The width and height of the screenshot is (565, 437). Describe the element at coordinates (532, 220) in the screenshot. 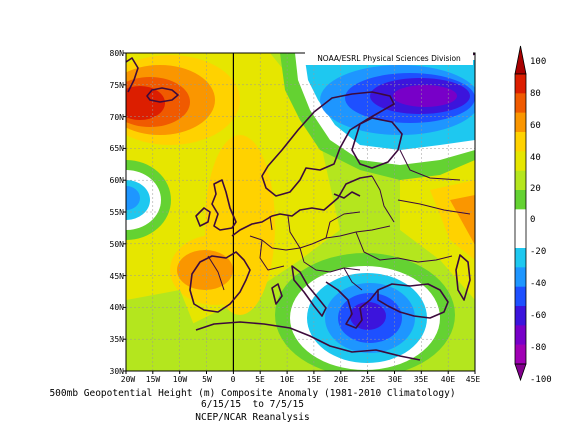

I see `colorbar-label: 0` at that location.